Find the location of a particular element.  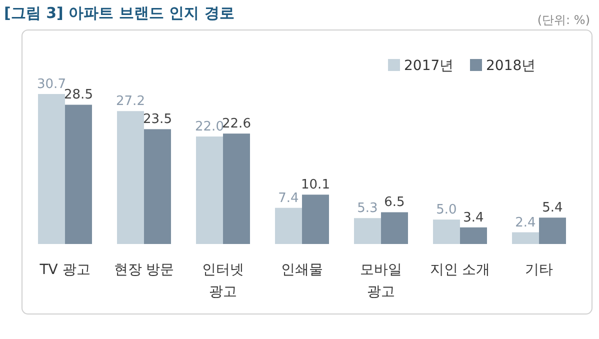

data-label: 28.5 is located at coordinates (78, 95).